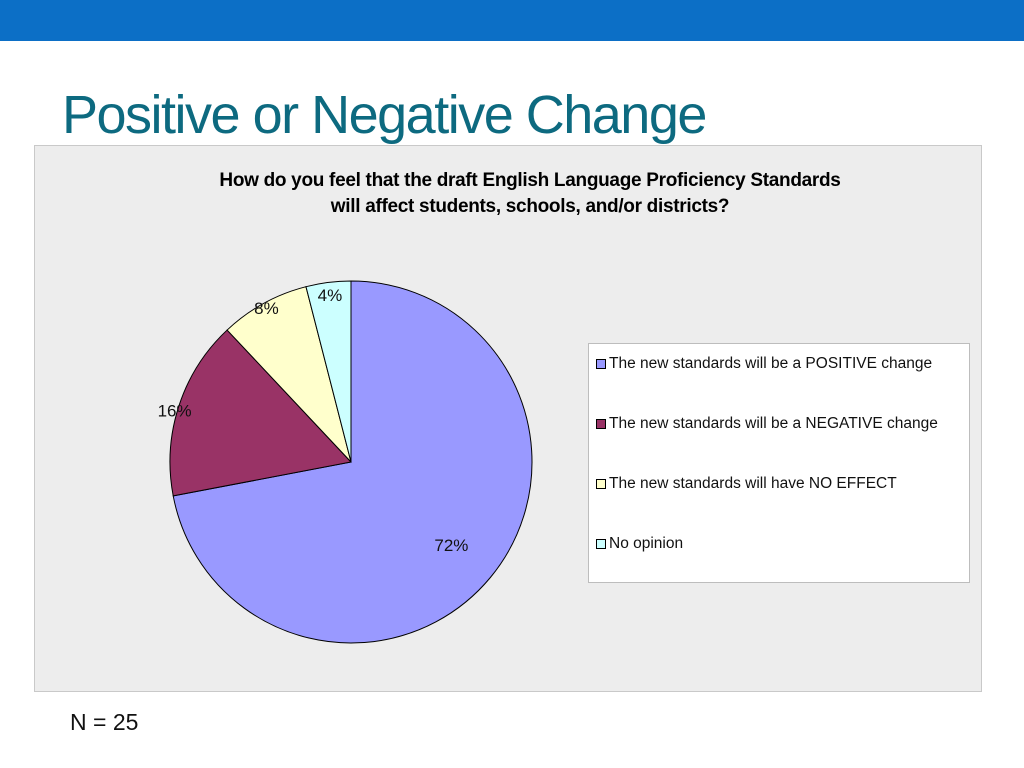 The height and width of the screenshot is (768, 1024). Describe the element at coordinates (512, 20) in the screenshot. I see `top-bar` at that location.